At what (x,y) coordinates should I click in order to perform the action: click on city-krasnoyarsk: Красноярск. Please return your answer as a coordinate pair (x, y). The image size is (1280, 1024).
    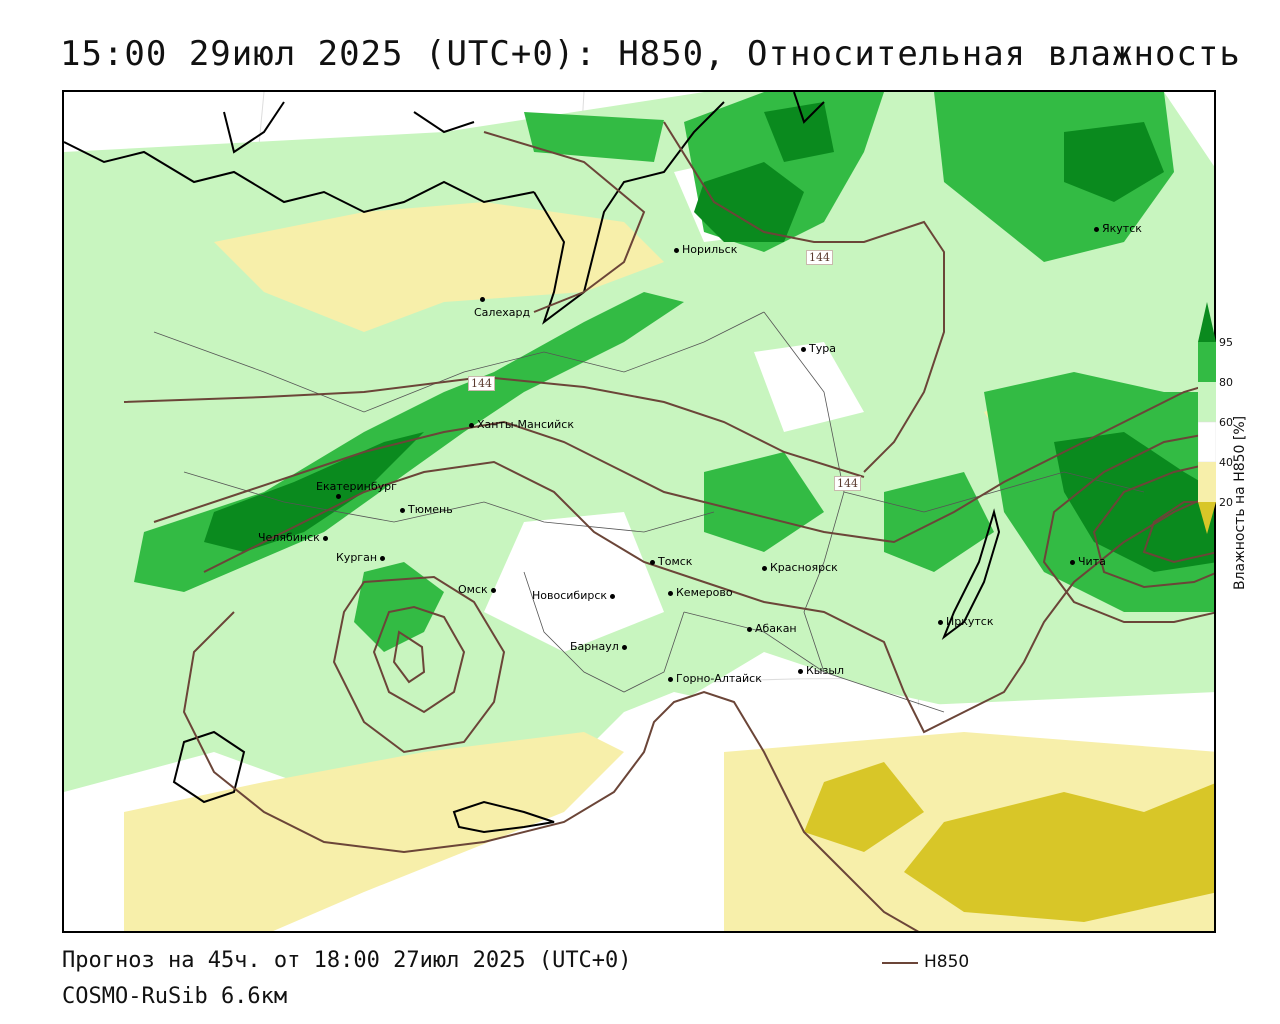
    Looking at the image, I should click on (800, 567).